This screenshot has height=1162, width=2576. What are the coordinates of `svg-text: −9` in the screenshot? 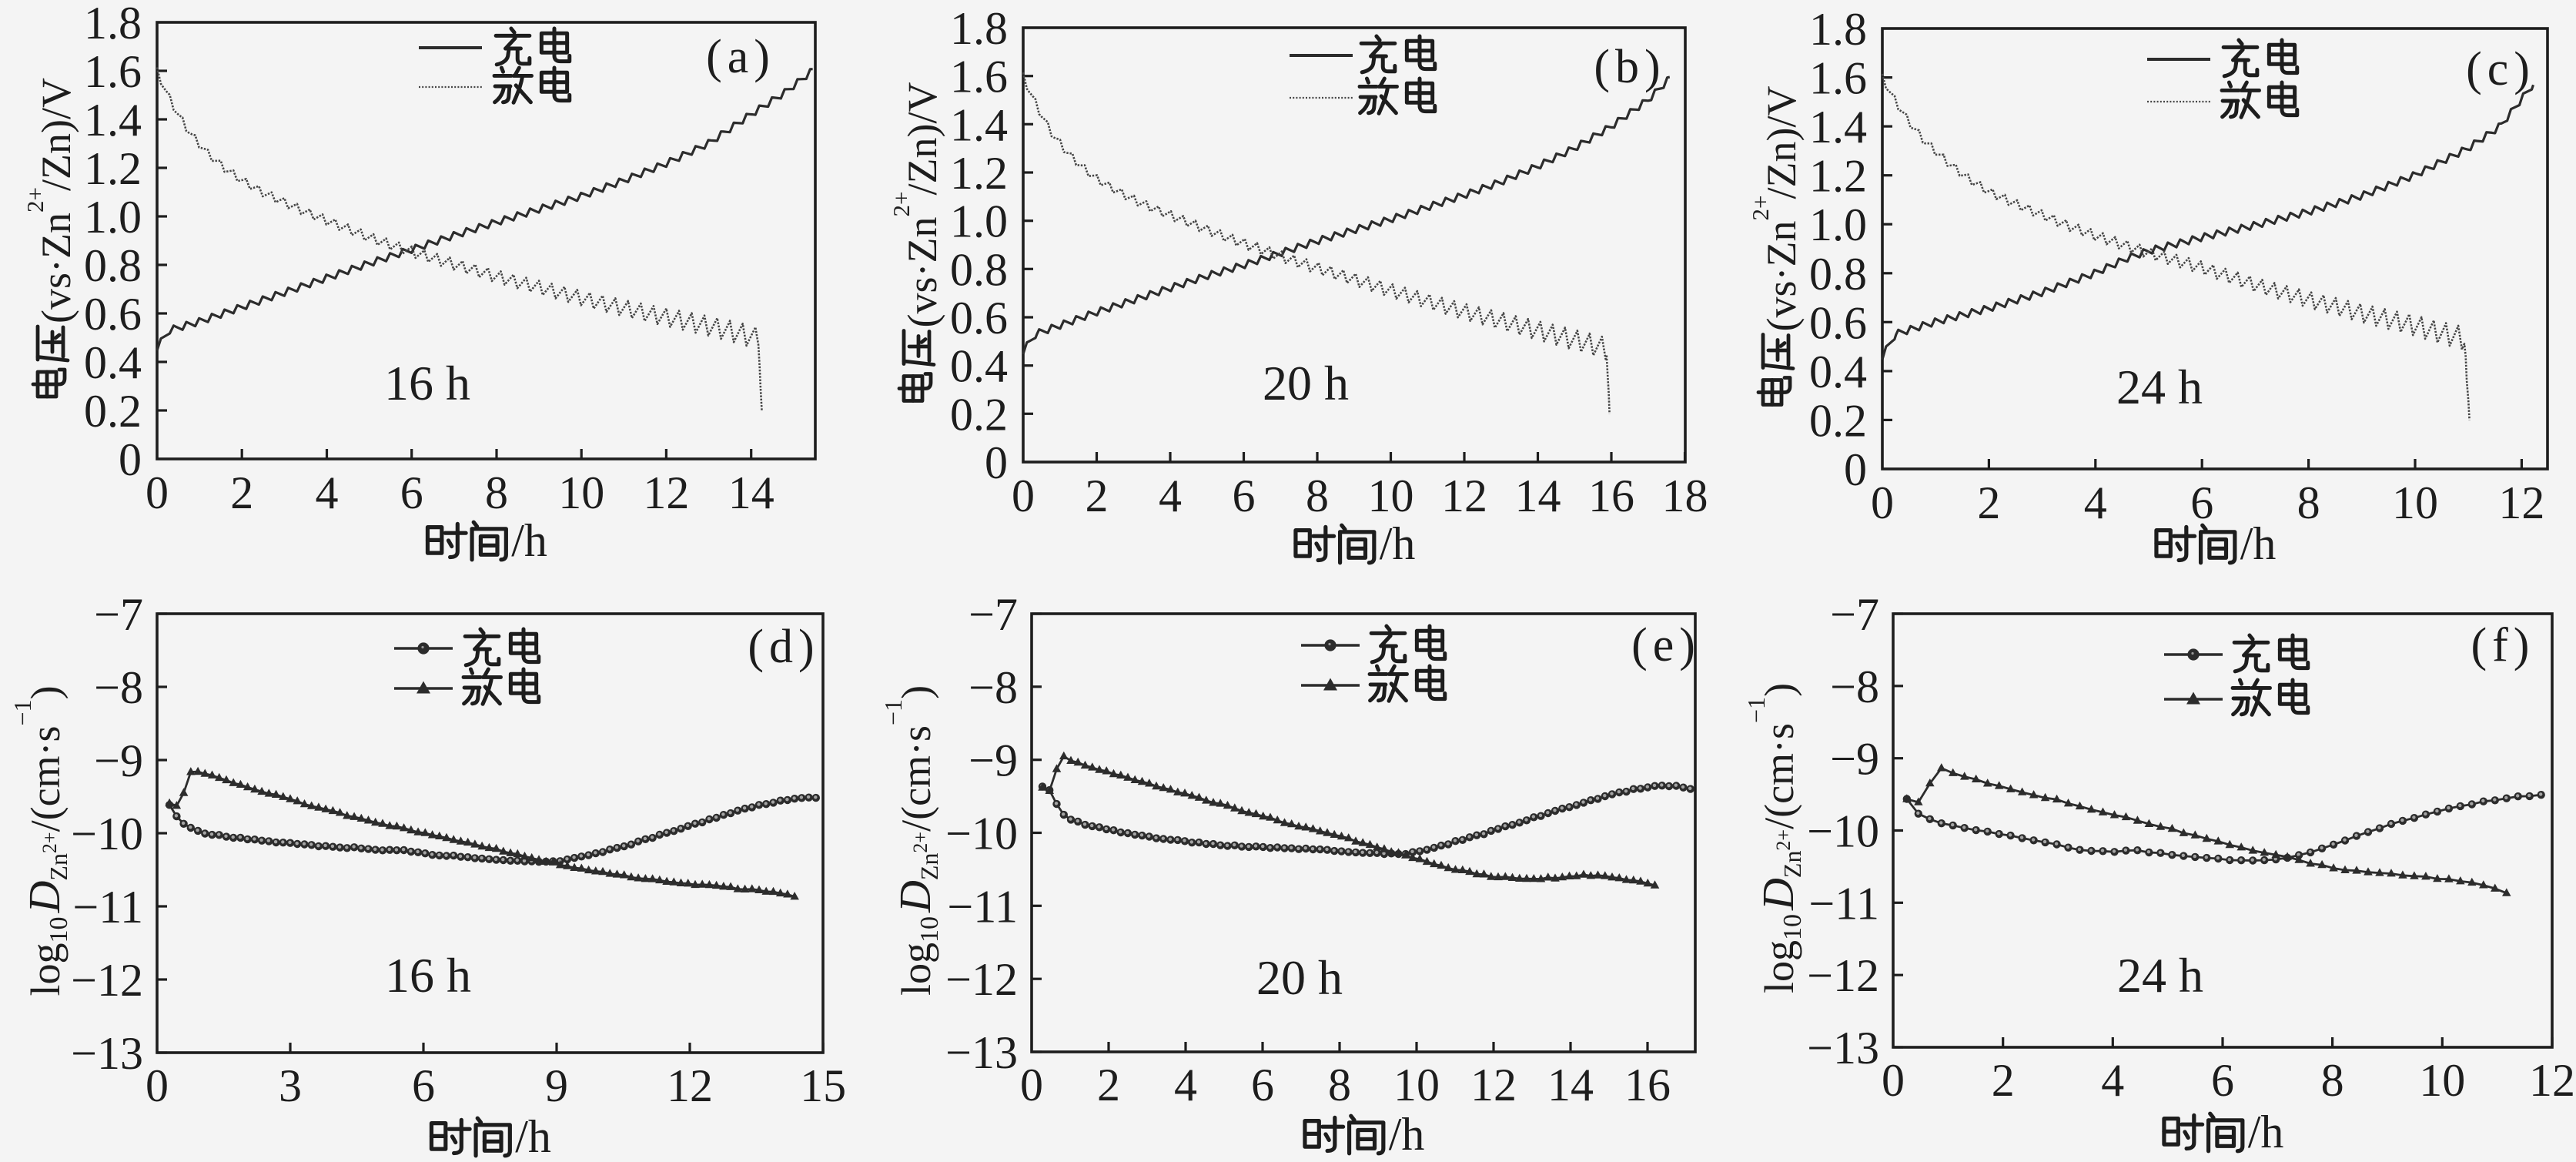 It's located at (119, 760).